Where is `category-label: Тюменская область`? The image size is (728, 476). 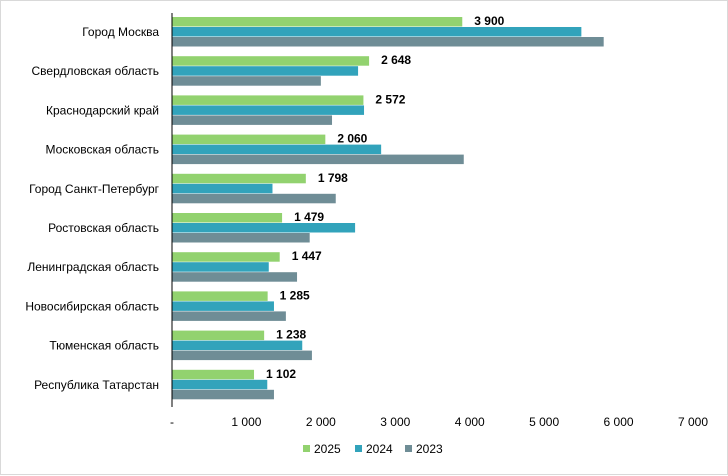 category-label: Тюменская область is located at coordinates (104, 346).